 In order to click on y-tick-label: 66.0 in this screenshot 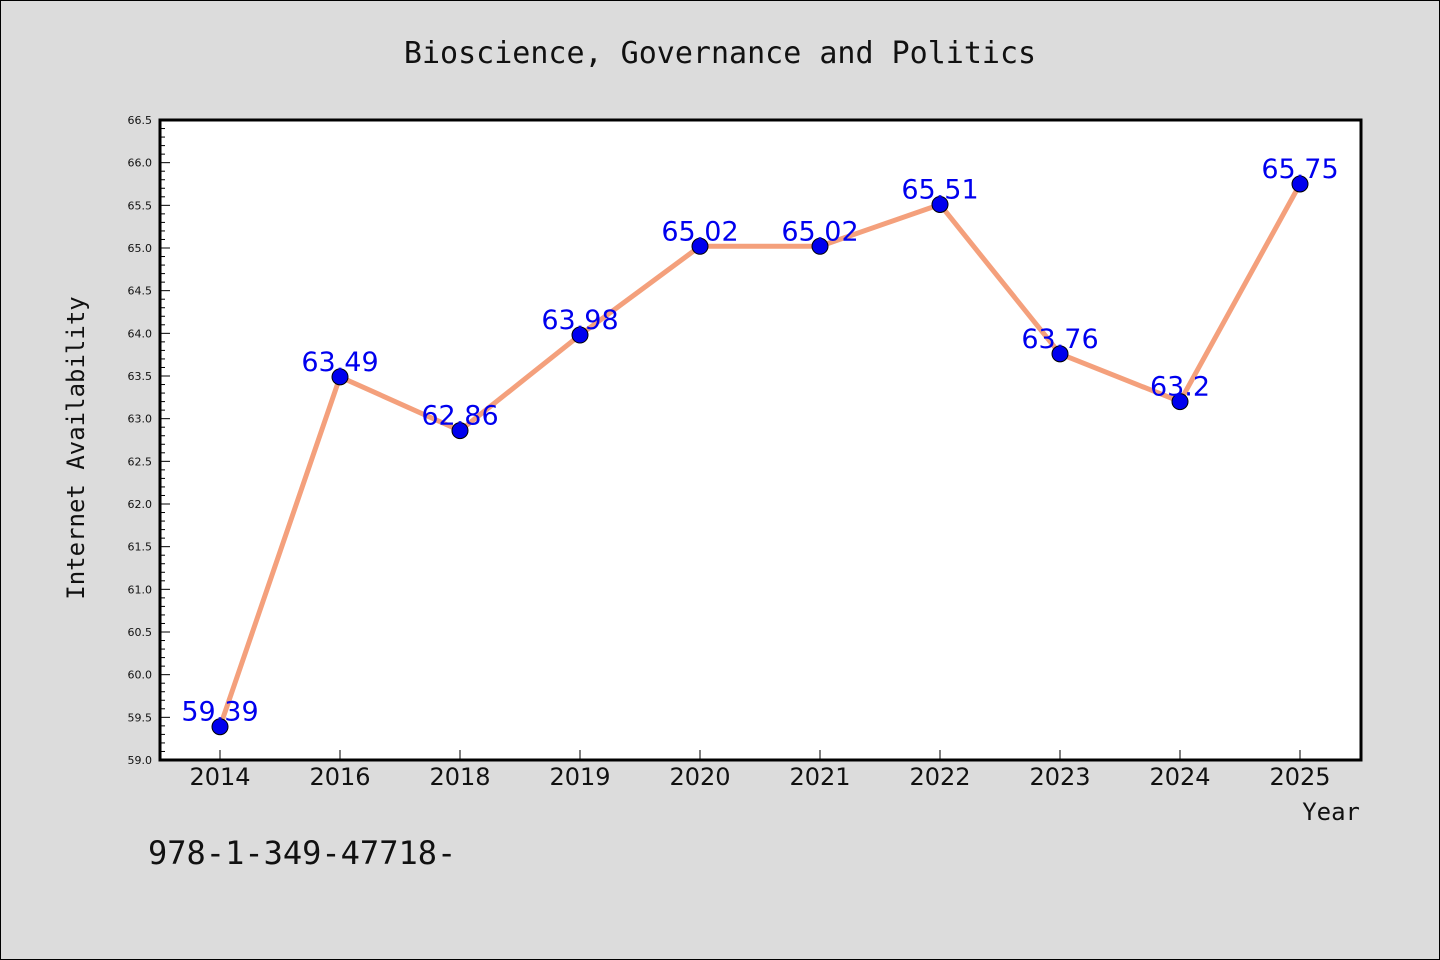, I will do `click(140, 163)`.